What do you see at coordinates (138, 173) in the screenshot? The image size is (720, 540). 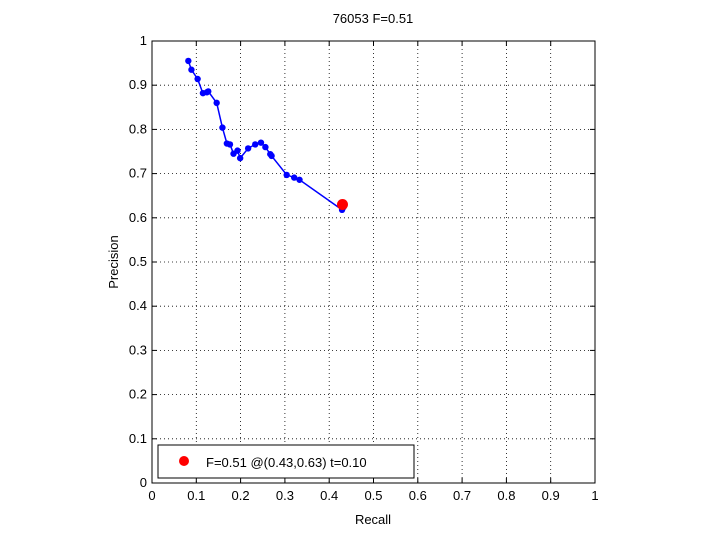 I see `y-tick-label: 0.7` at bounding box center [138, 173].